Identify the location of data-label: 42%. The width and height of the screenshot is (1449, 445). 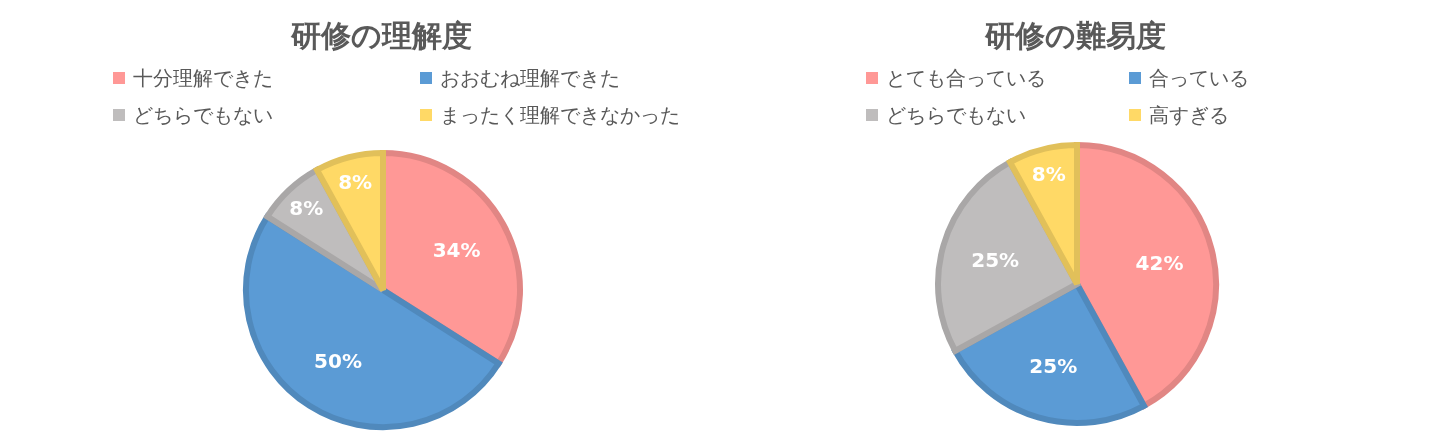
(1159, 262).